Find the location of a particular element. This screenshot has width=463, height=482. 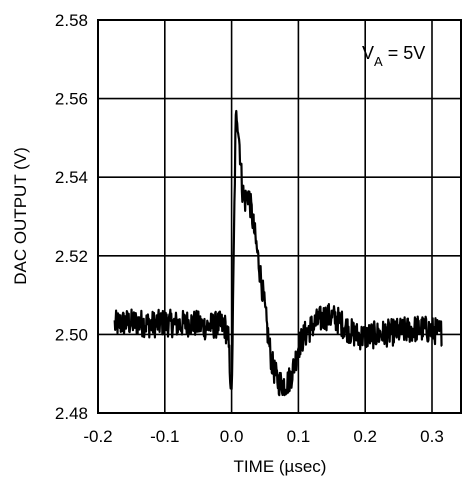

x-tick-label: 0.3 is located at coordinates (432, 436).